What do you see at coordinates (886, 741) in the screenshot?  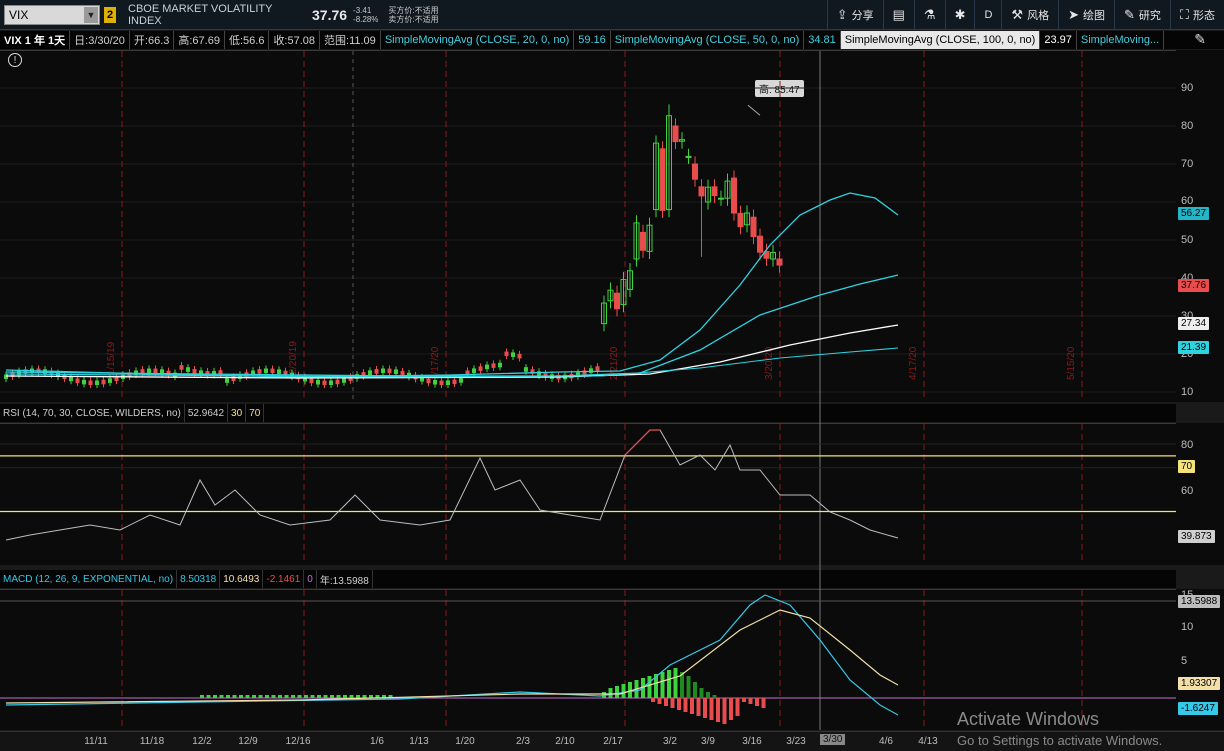 I see `x-label: 4/6` at bounding box center [886, 741].